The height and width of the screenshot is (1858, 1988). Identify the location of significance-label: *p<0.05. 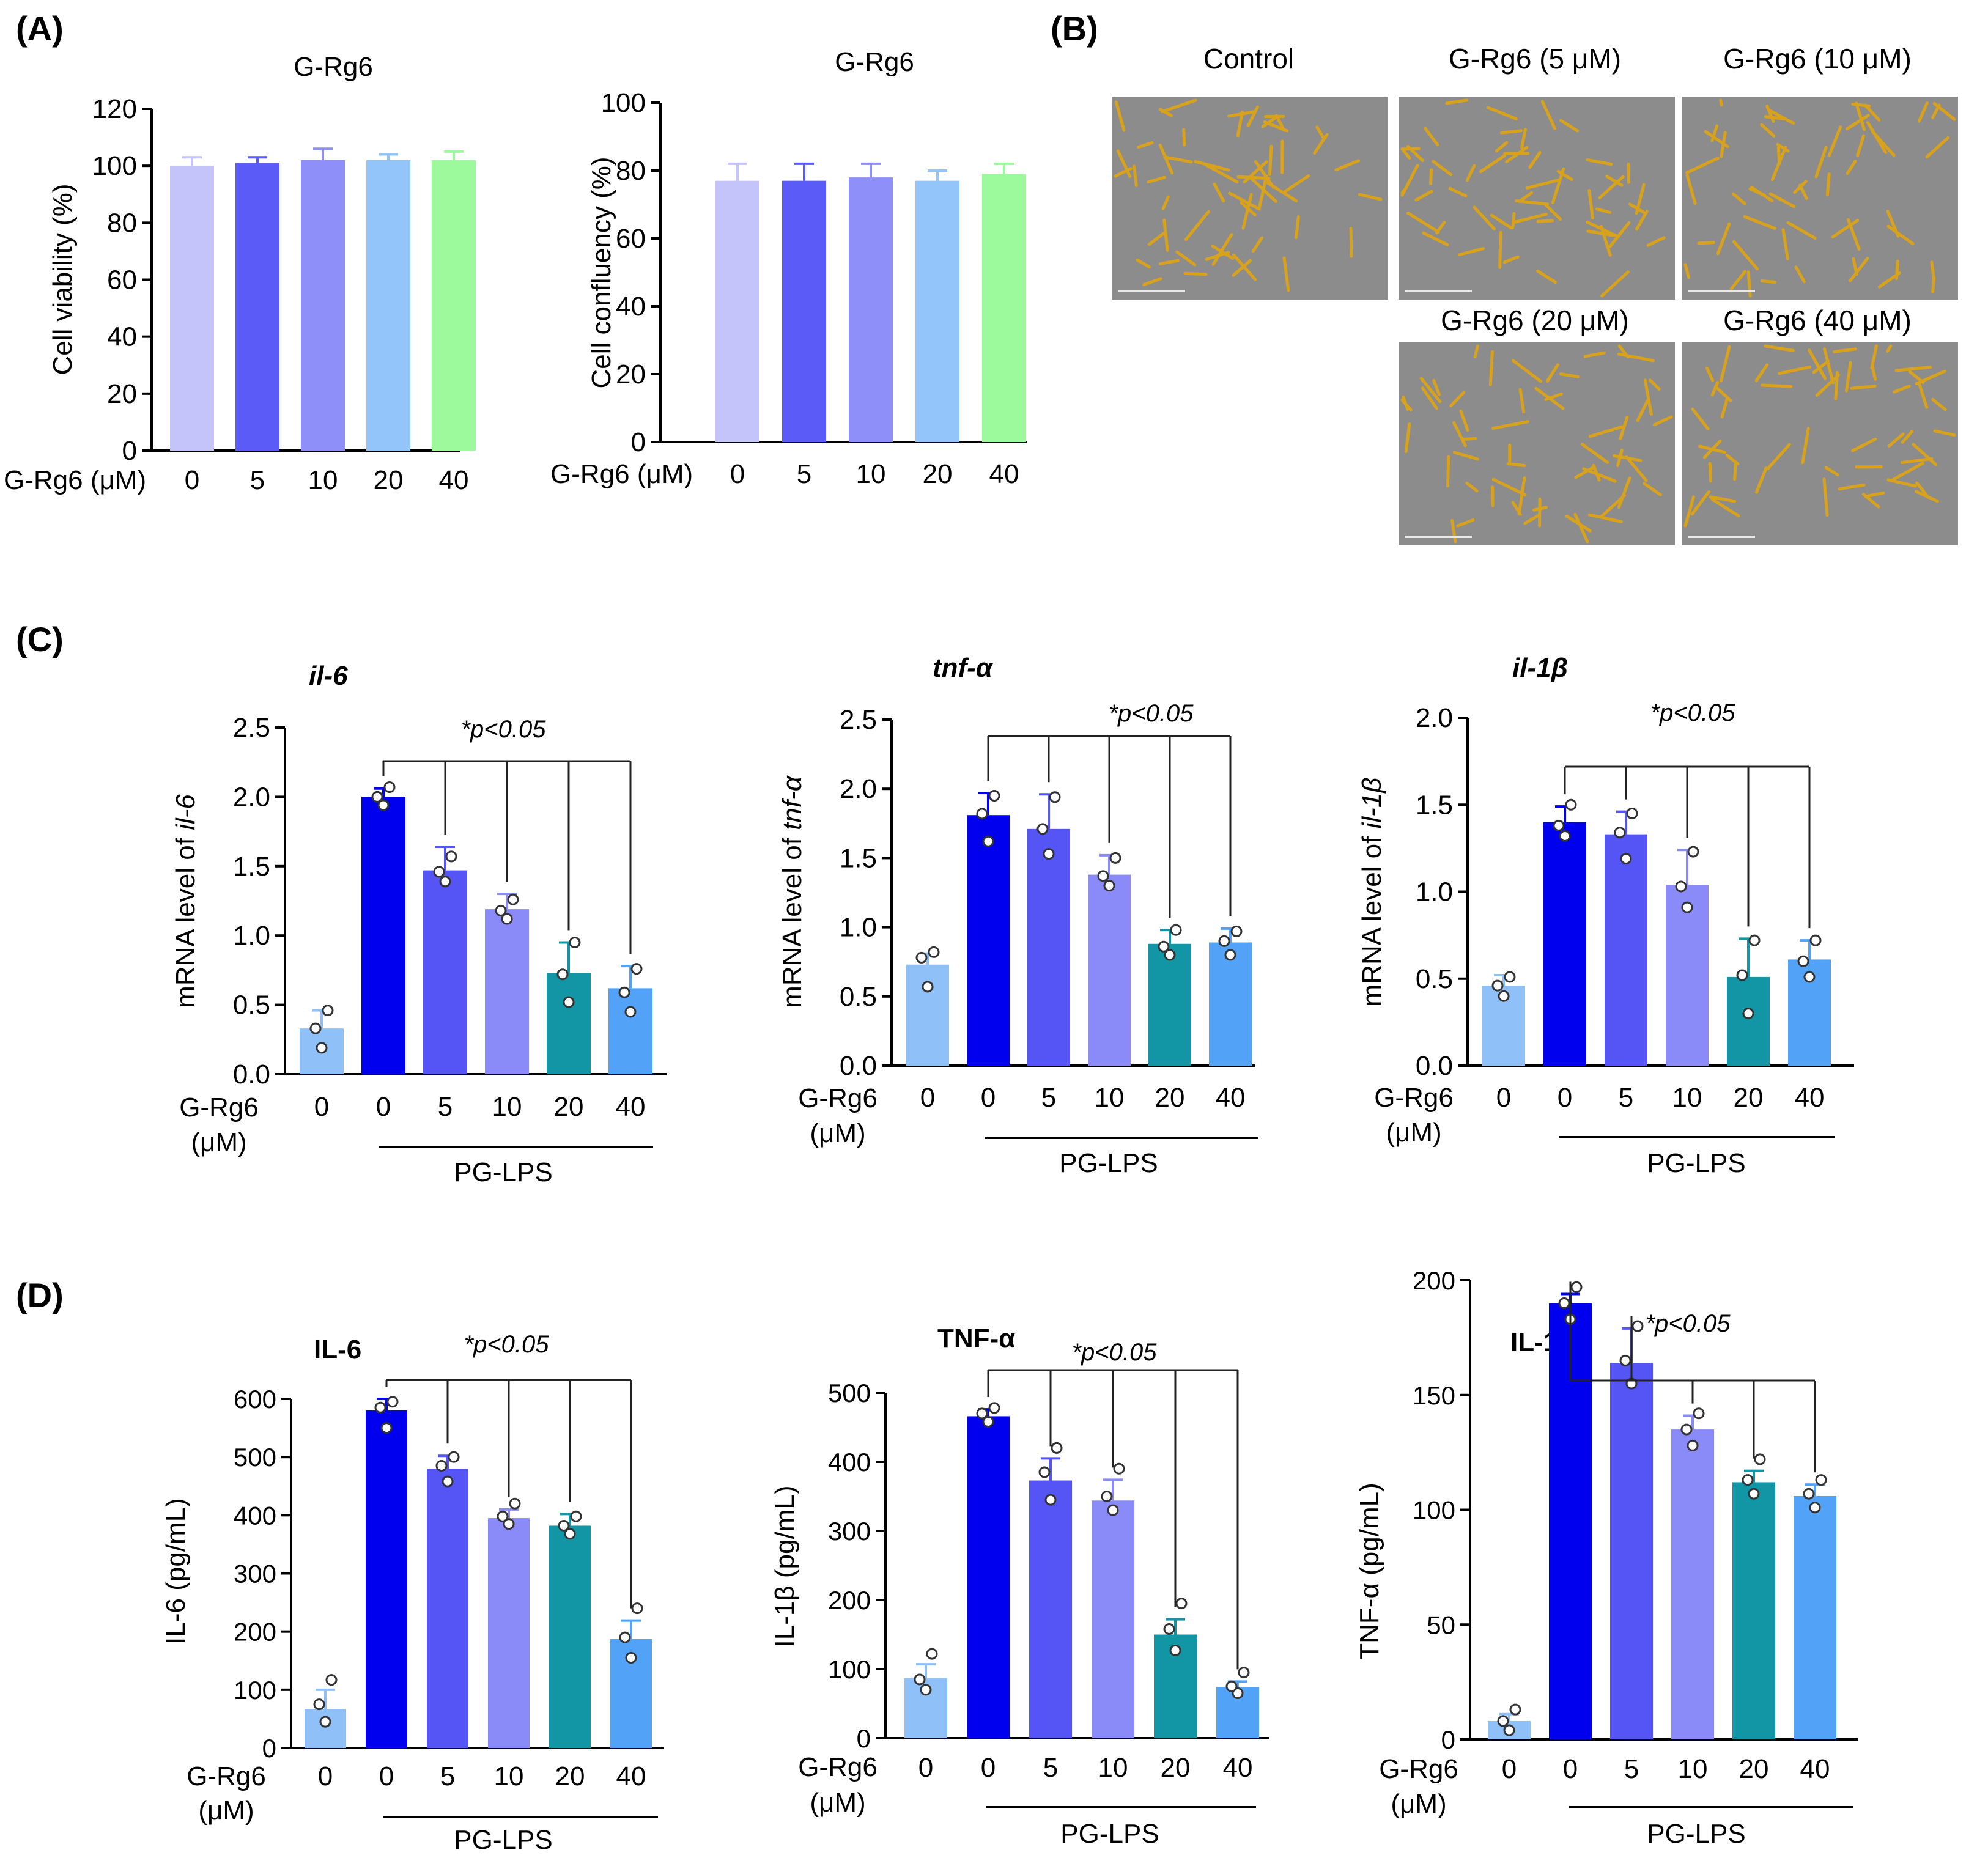
(1151, 713).